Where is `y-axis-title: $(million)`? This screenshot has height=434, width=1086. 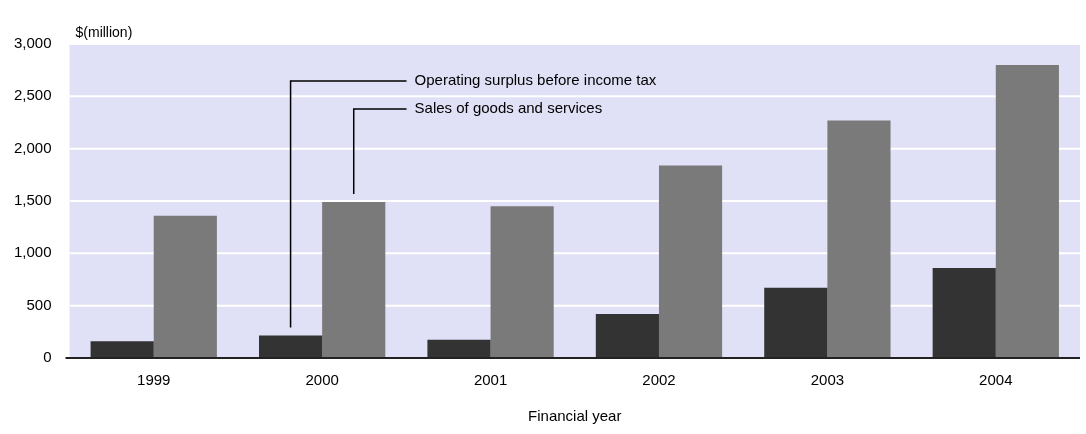 y-axis-title: $(million) is located at coordinates (104, 31).